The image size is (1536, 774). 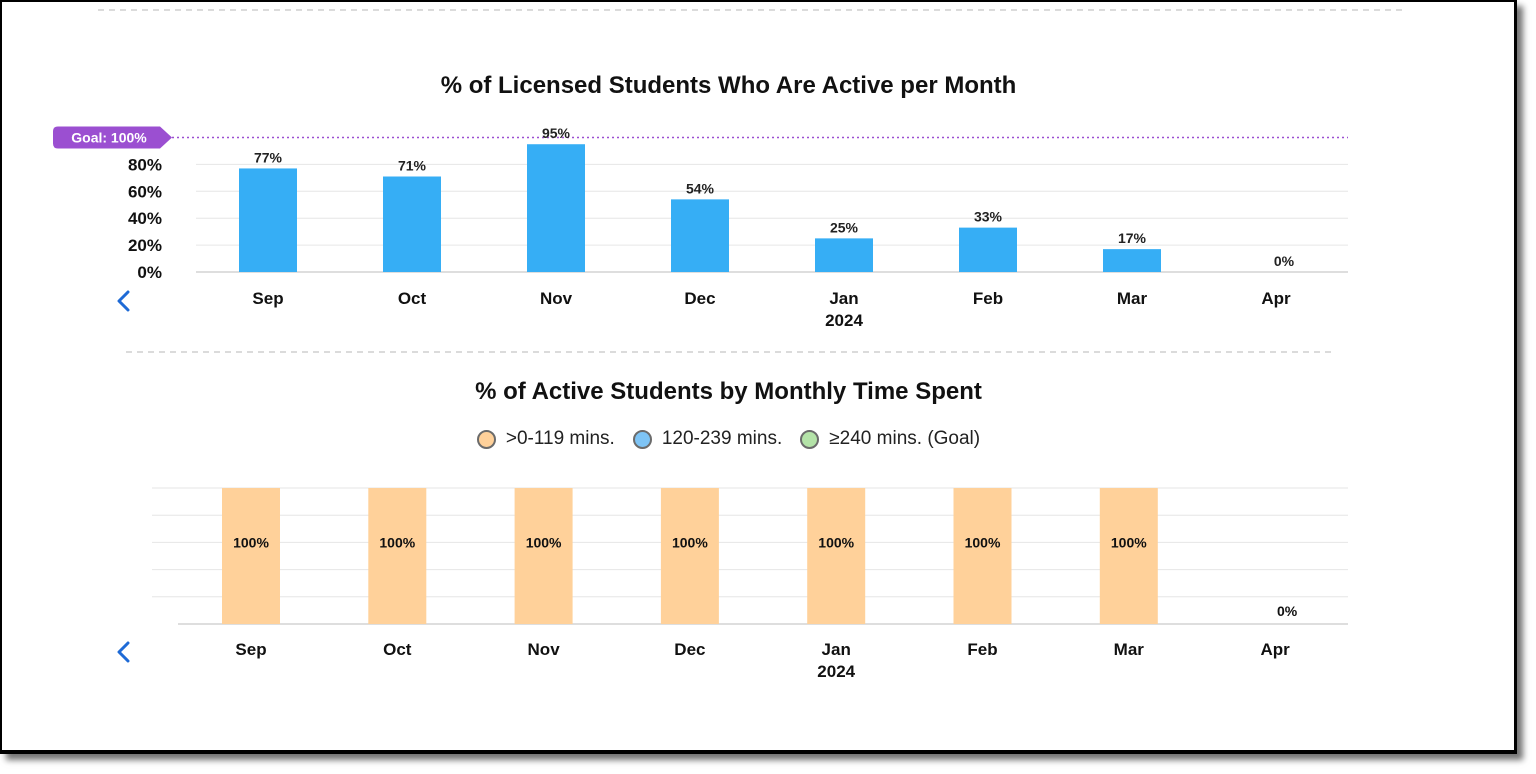 What do you see at coordinates (905, 438) in the screenshot?
I see `legend-label: ≥240 mins. (Goal)` at bounding box center [905, 438].